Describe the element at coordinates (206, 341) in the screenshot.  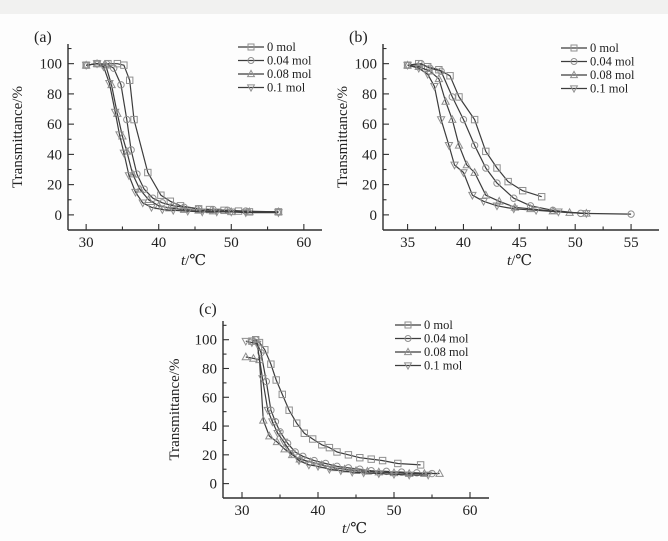
I see `y-tick-label: 100` at that location.